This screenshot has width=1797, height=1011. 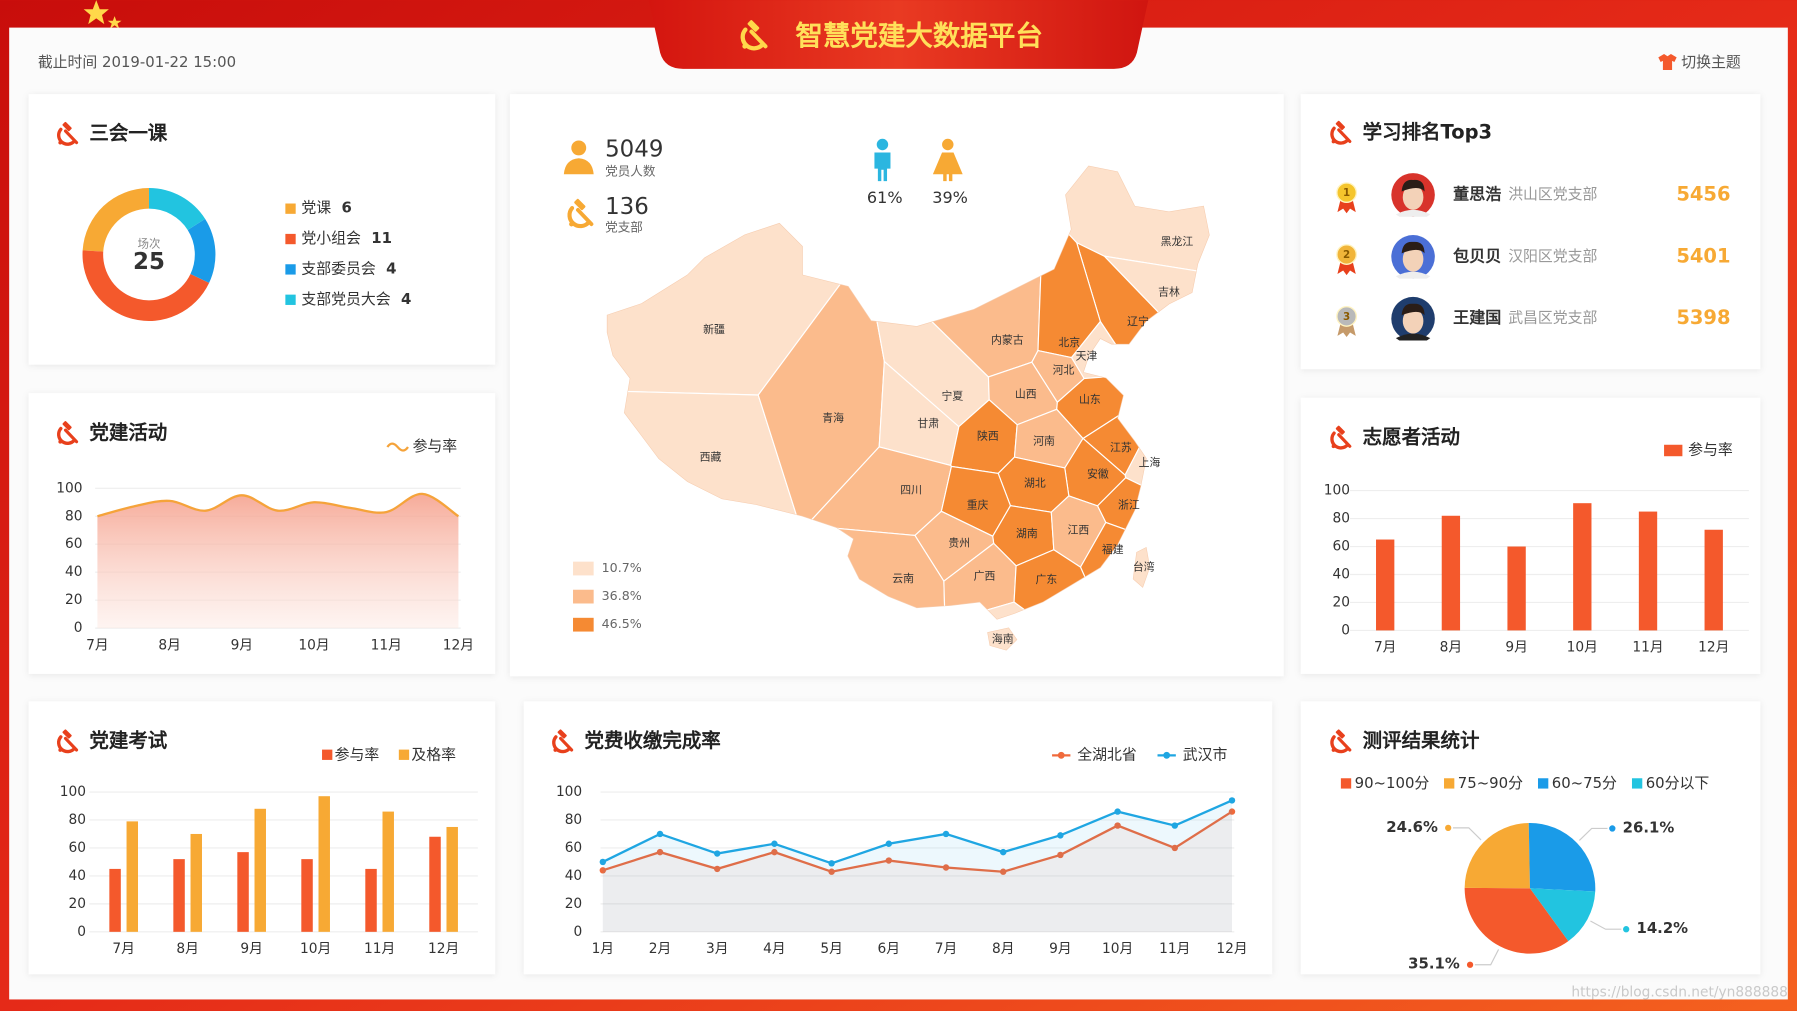 What do you see at coordinates (1552, 194) in the screenshot?
I see `rank-branch: 洪山区党支部` at bounding box center [1552, 194].